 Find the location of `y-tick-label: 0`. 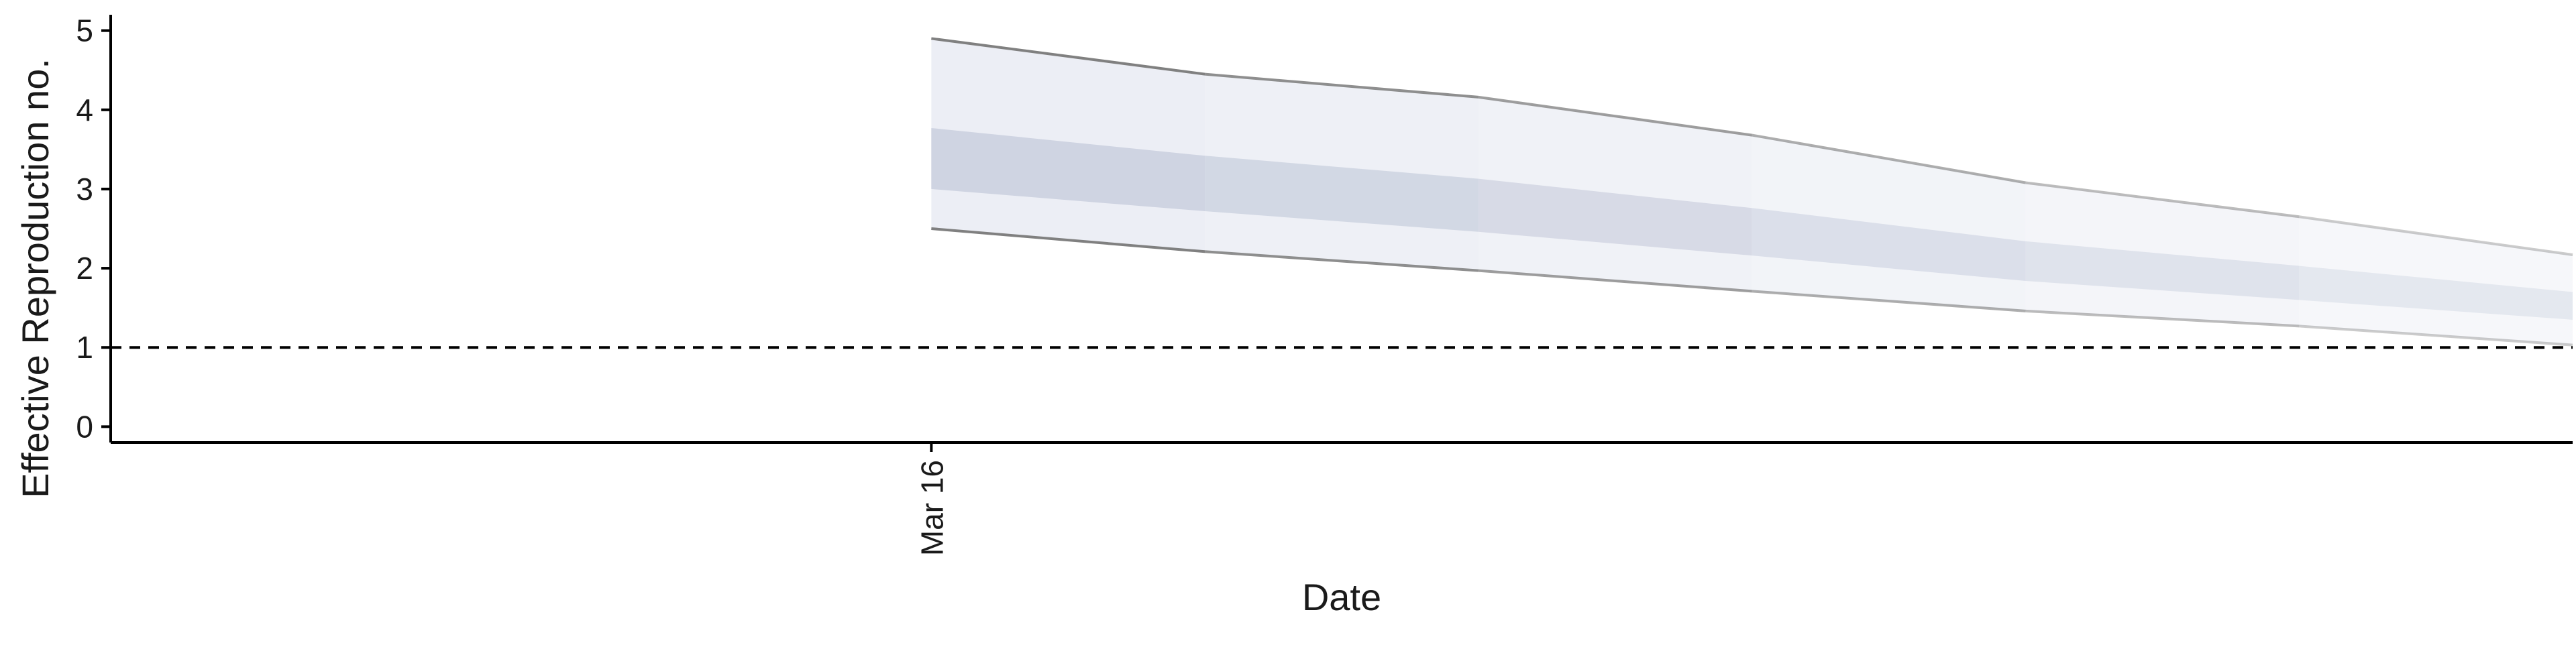

y-tick-label: 0 is located at coordinates (84, 427).